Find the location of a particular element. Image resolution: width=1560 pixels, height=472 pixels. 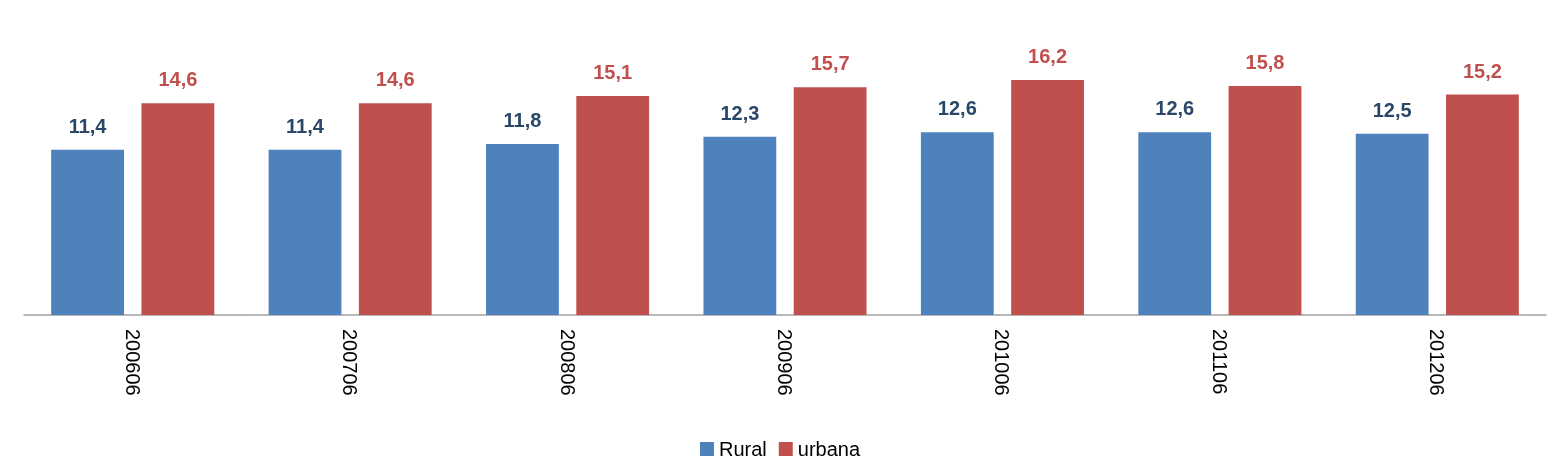

data-label: 15,2 is located at coordinates (1482, 70).